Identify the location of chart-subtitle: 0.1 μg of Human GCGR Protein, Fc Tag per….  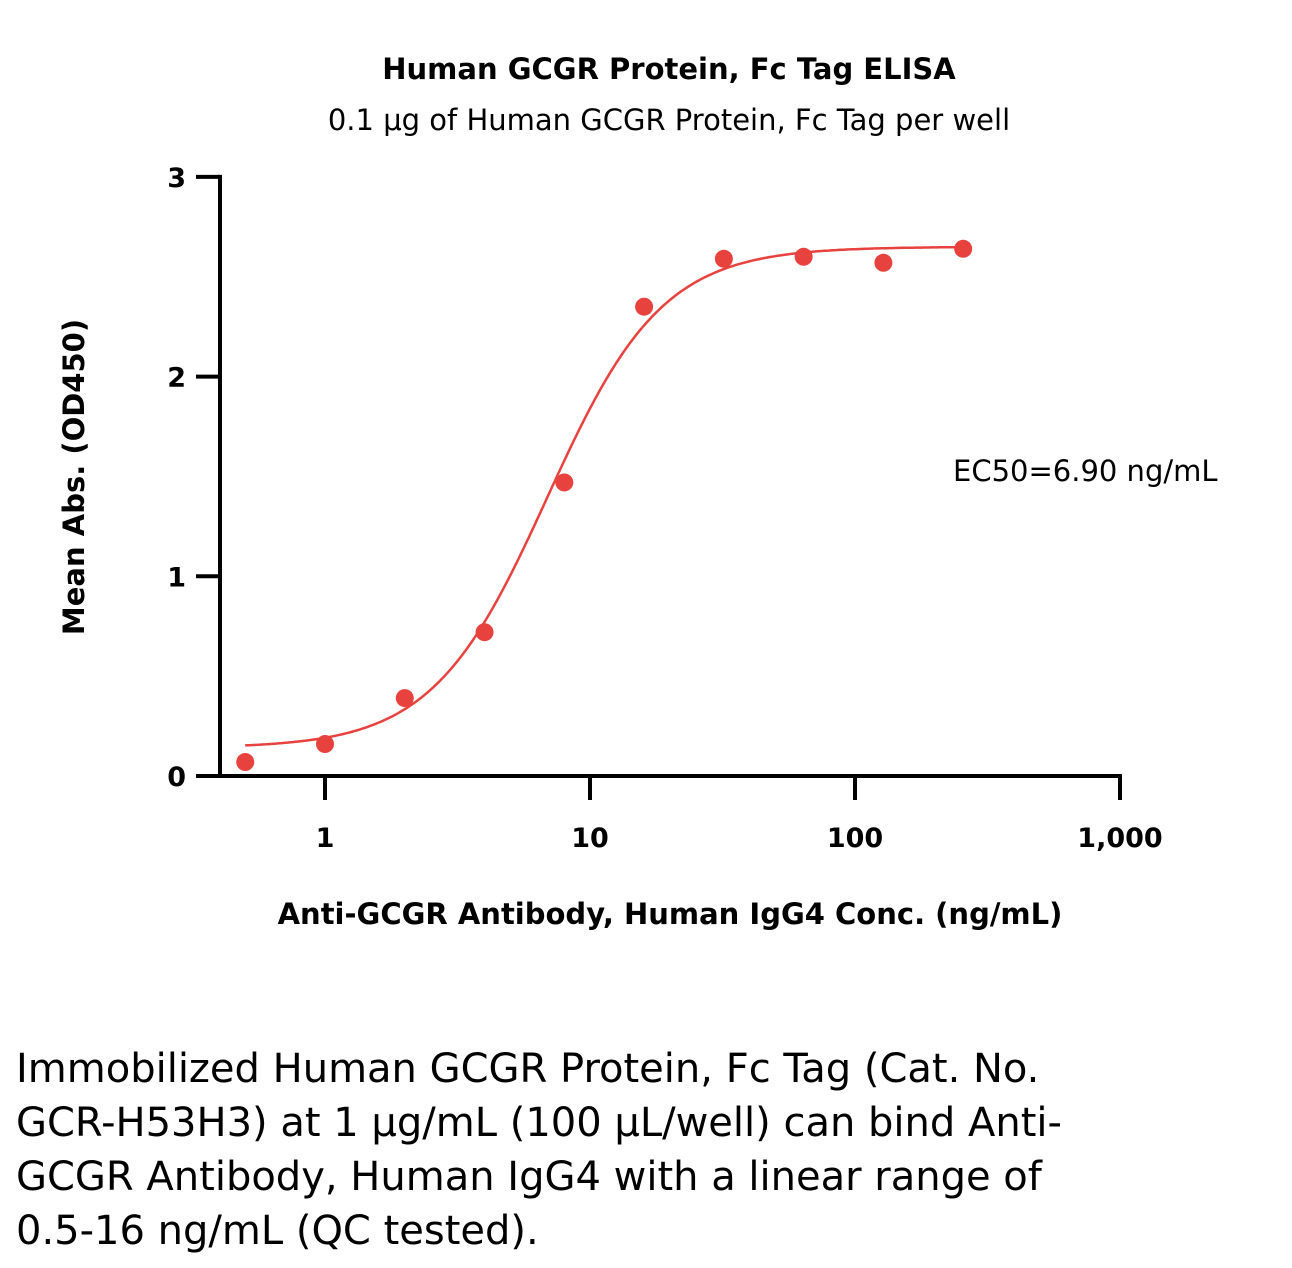
(669, 120).